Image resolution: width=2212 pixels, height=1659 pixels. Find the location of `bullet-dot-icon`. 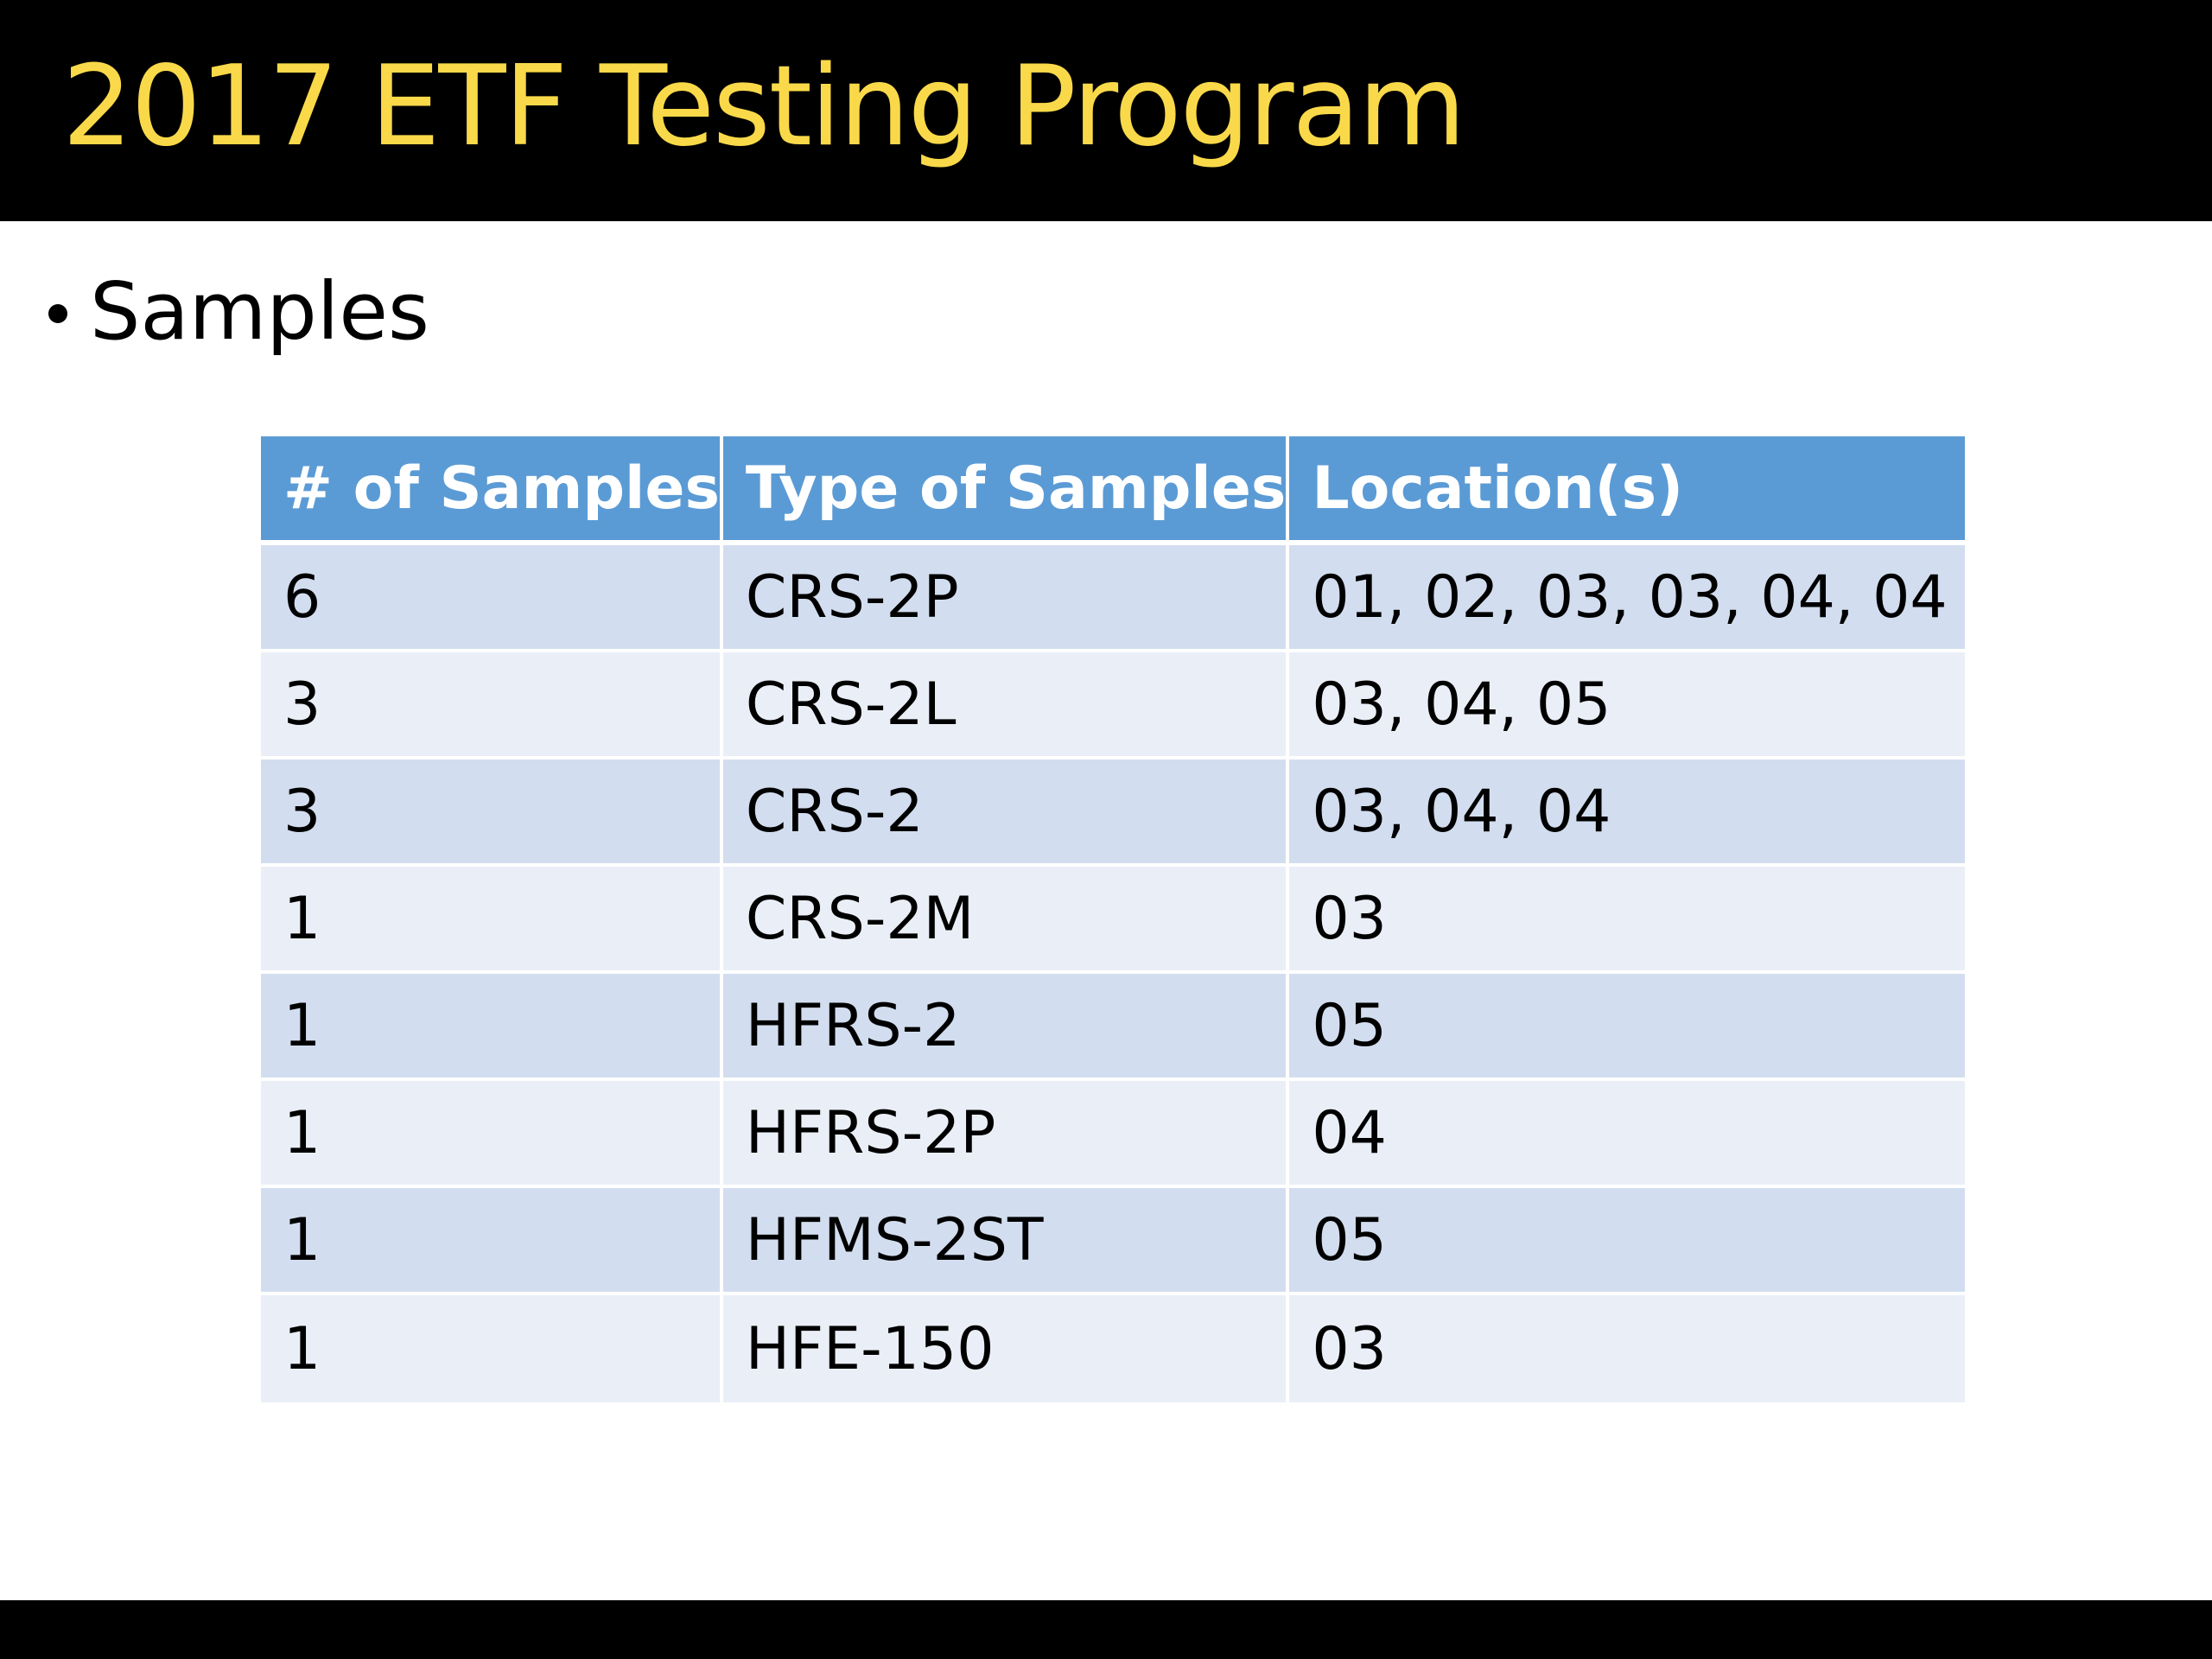

bullet-dot-icon is located at coordinates (57, 313).